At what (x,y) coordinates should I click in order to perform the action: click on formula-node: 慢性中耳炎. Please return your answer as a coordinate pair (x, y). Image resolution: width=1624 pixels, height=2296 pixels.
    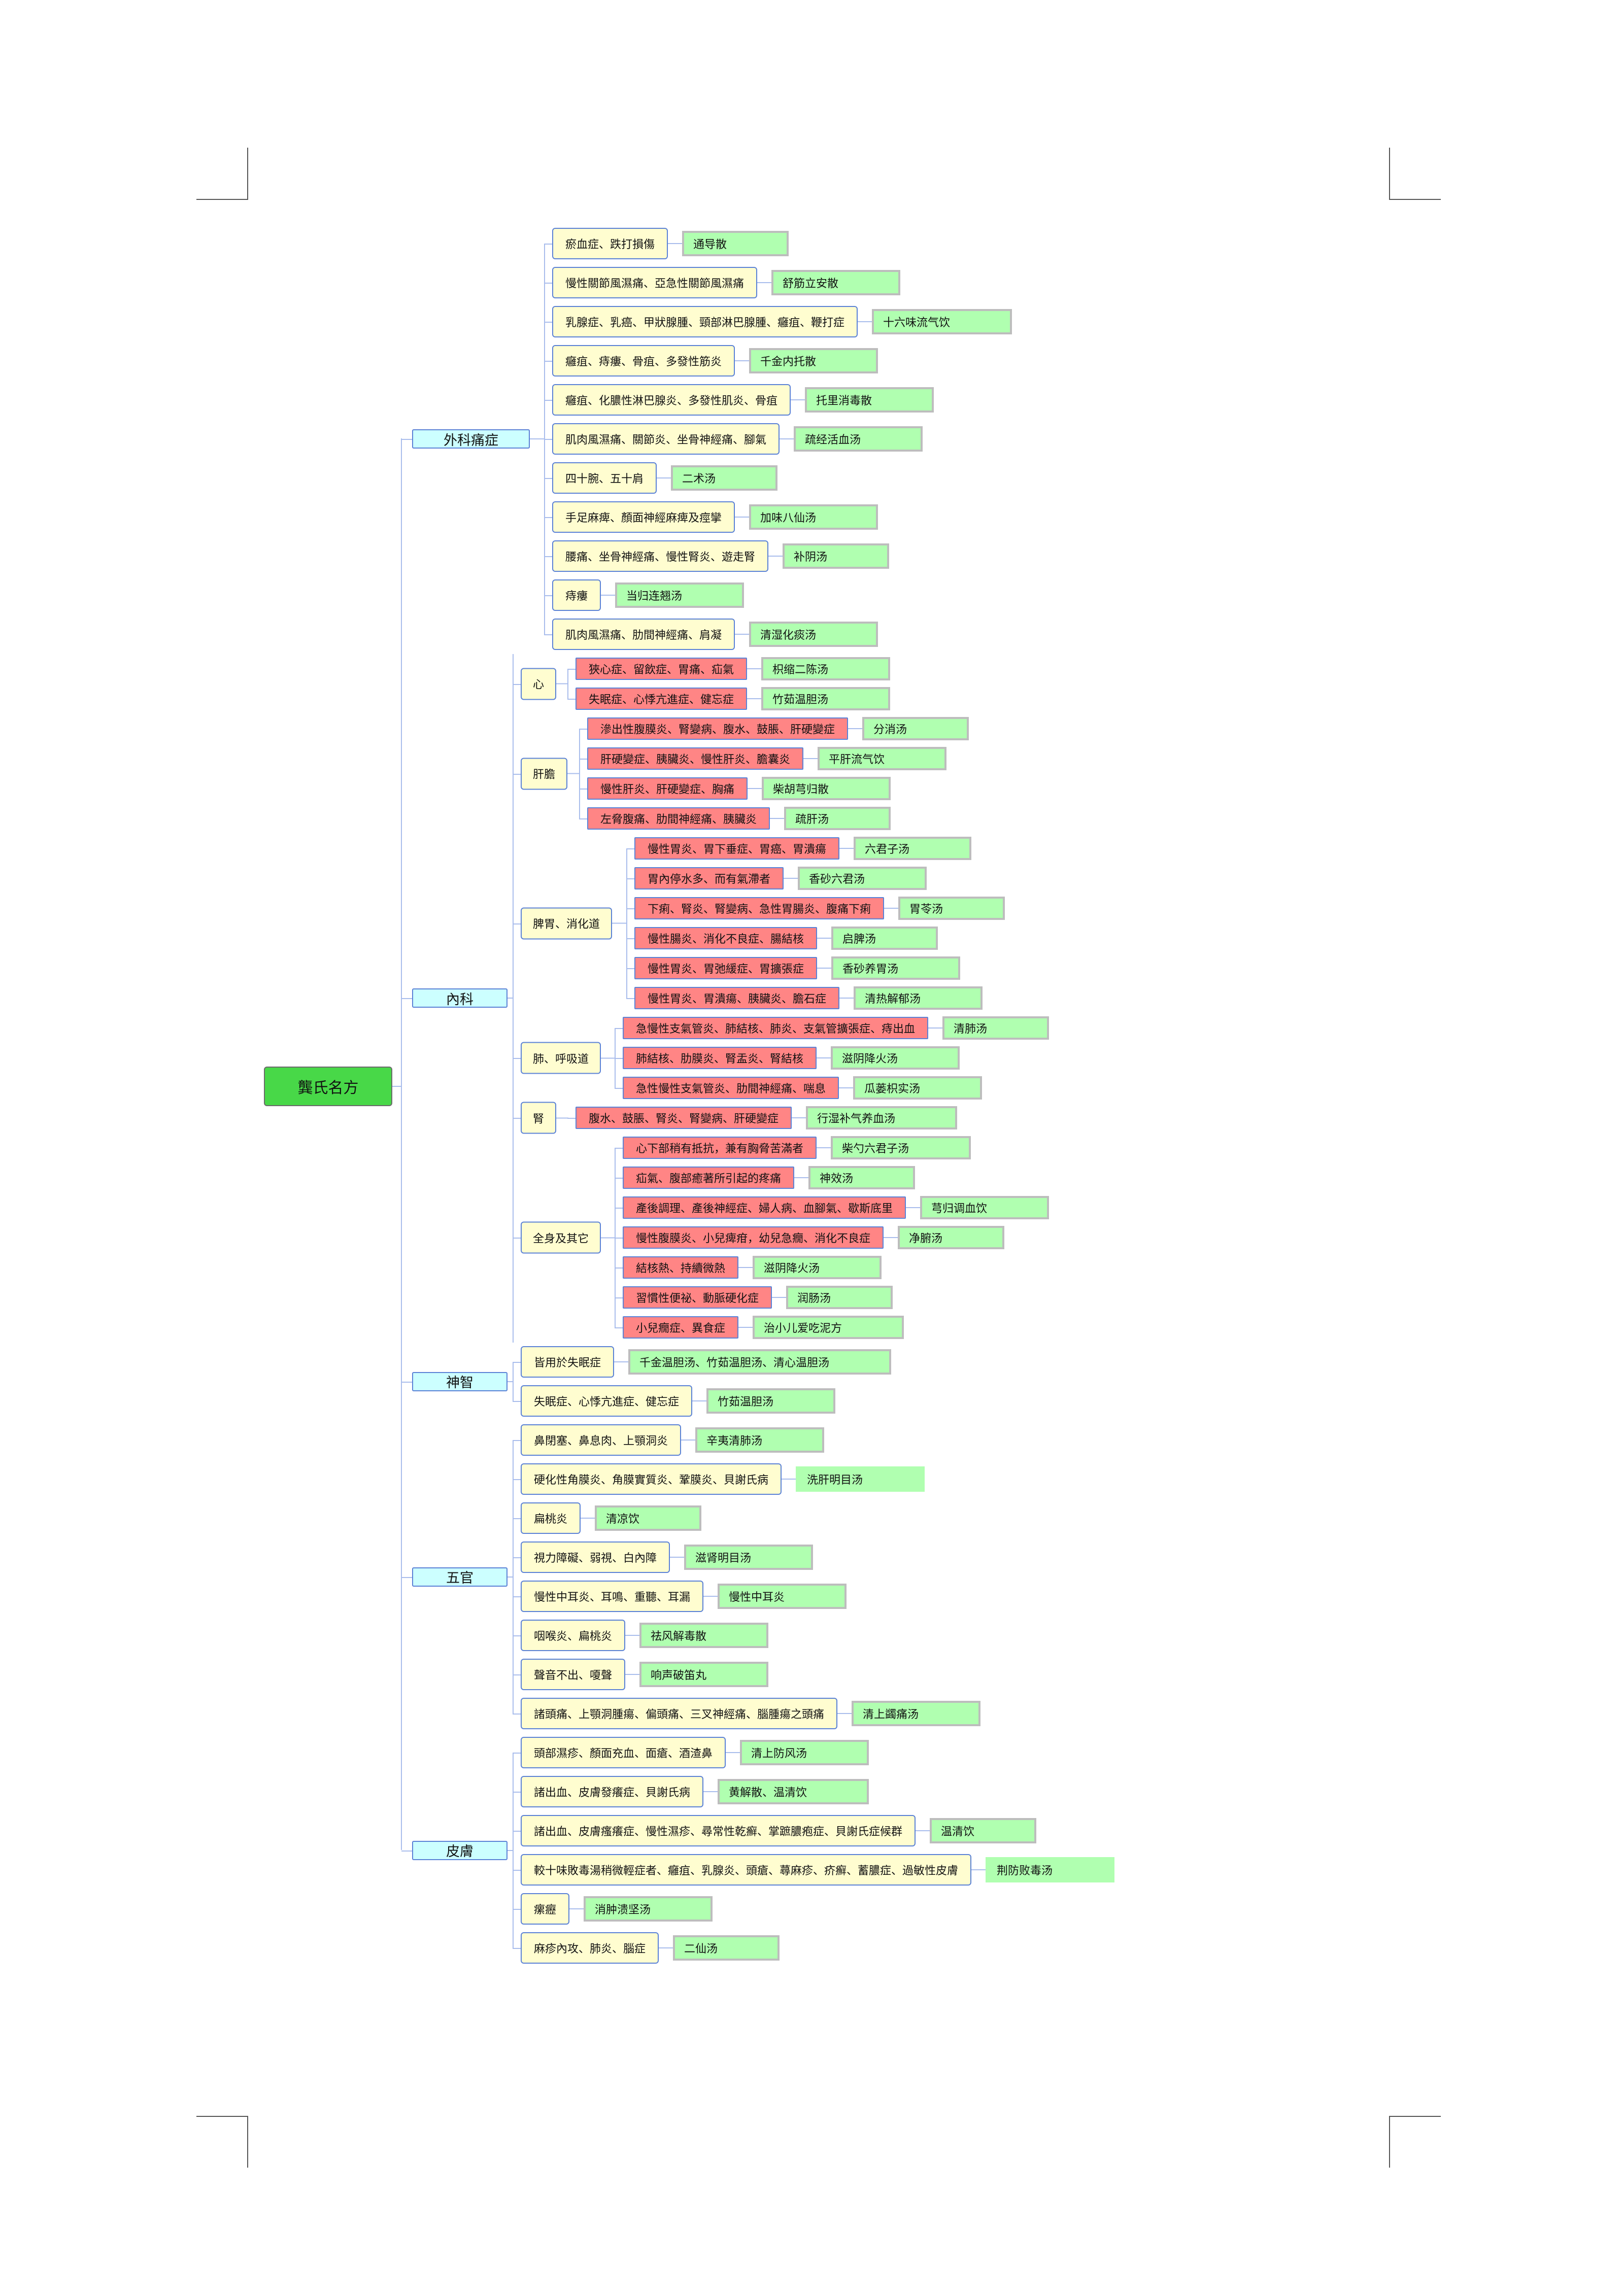
    Looking at the image, I should click on (782, 1596).